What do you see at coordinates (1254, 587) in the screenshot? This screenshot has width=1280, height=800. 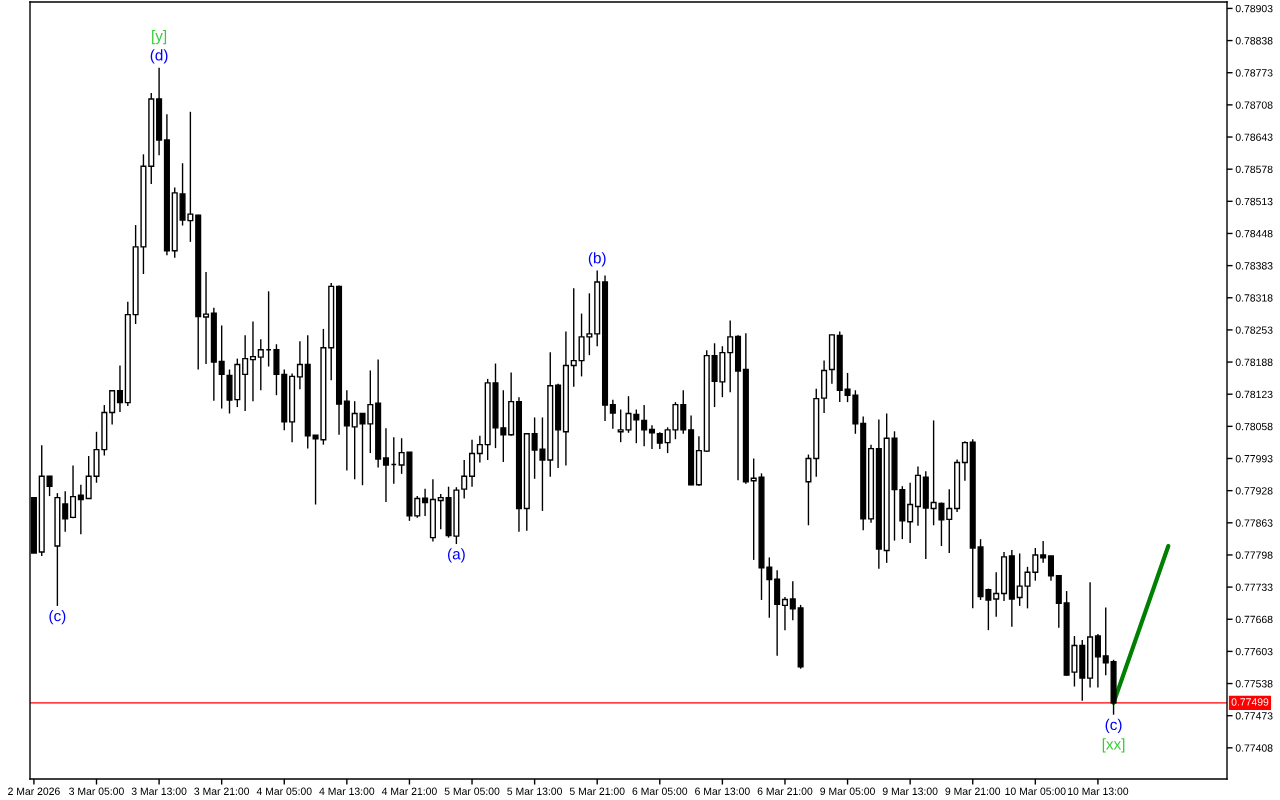 I see `y-tick-label: 0.77733` at bounding box center [1254, 587].